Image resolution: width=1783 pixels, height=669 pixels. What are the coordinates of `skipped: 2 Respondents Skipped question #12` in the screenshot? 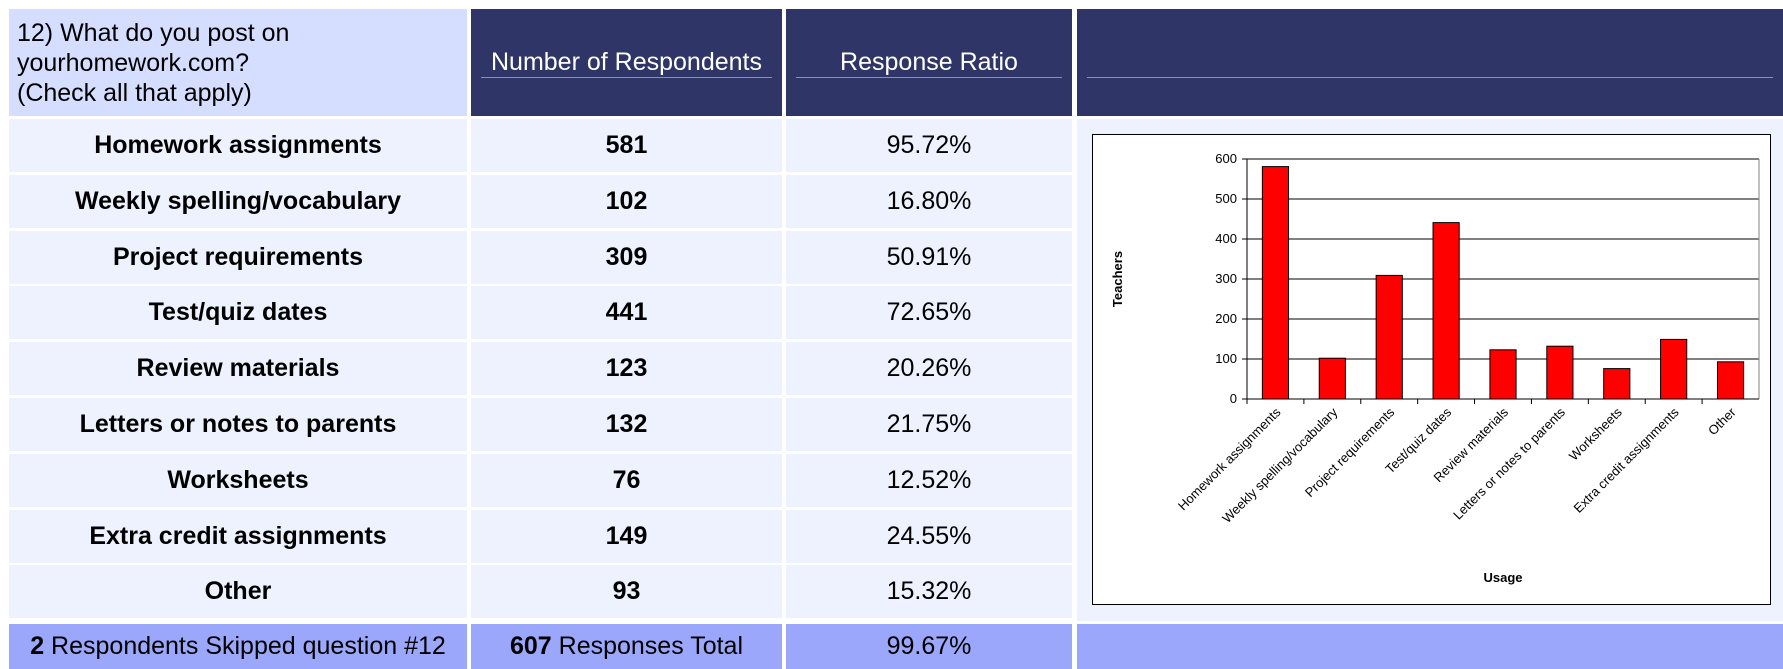 It's located at (238, 646).